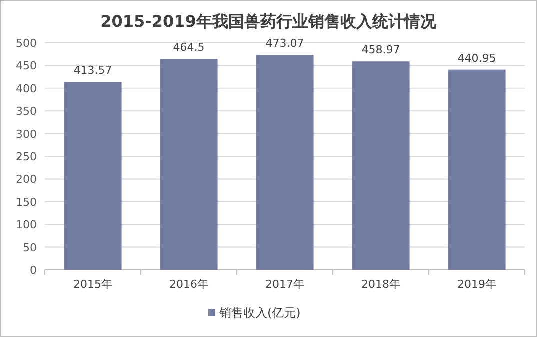  I want to click on data-label: 458.97, so click(381, 50).